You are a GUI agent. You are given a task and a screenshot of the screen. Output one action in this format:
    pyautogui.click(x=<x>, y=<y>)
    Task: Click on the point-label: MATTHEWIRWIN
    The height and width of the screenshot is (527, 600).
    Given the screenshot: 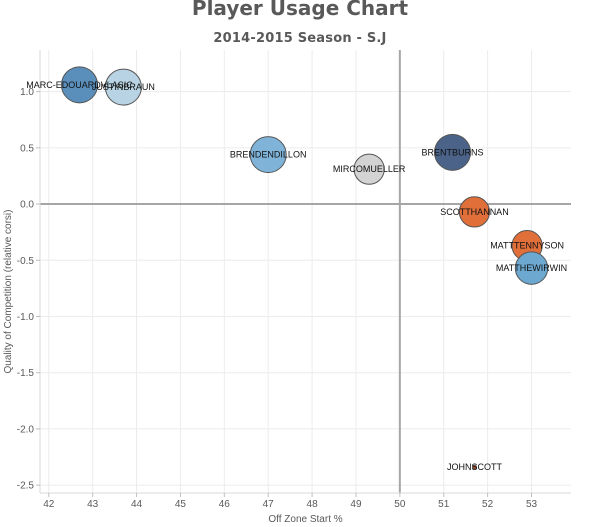 What is the action you would take?
    pyautogui.click(x=531, y=268)
    